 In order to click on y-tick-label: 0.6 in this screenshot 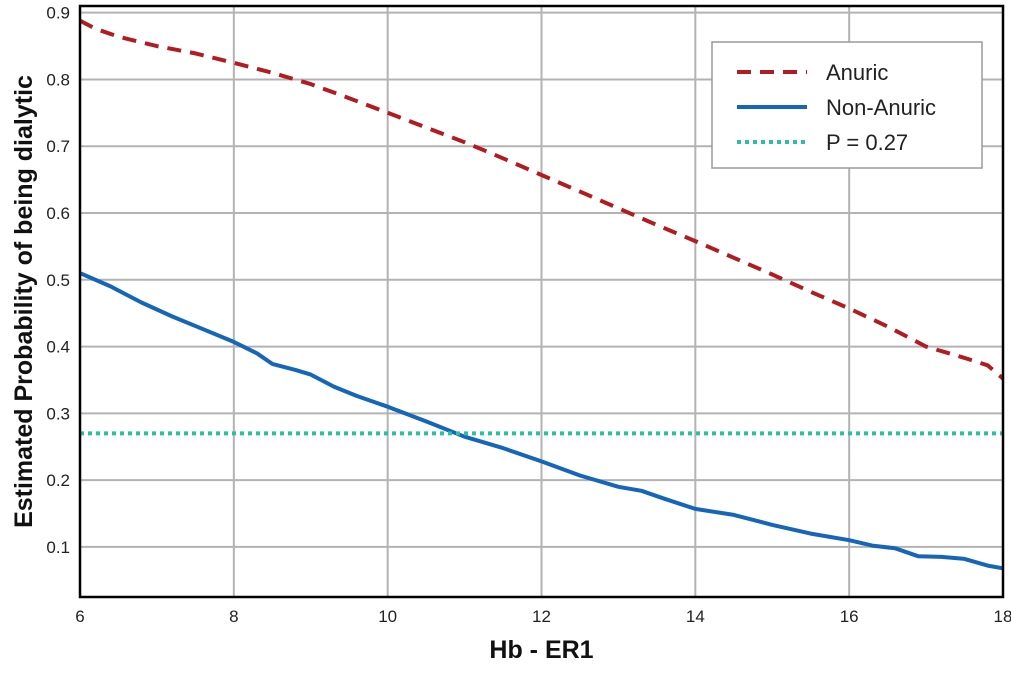, I will do `click(58, 213)`.